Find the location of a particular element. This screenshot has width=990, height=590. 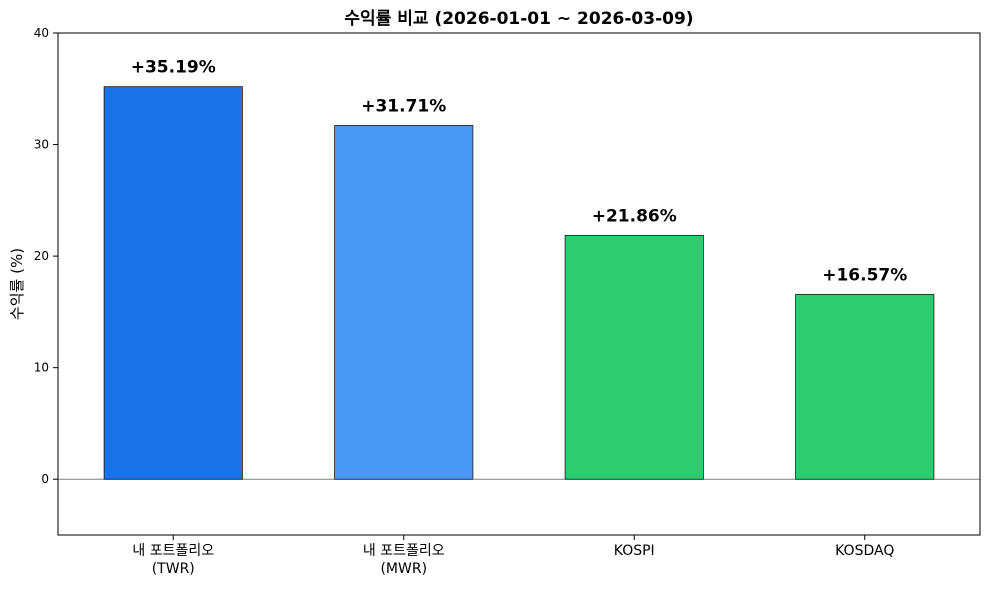

y-tick-label-10: 10 is located at coordinates (41, 368).